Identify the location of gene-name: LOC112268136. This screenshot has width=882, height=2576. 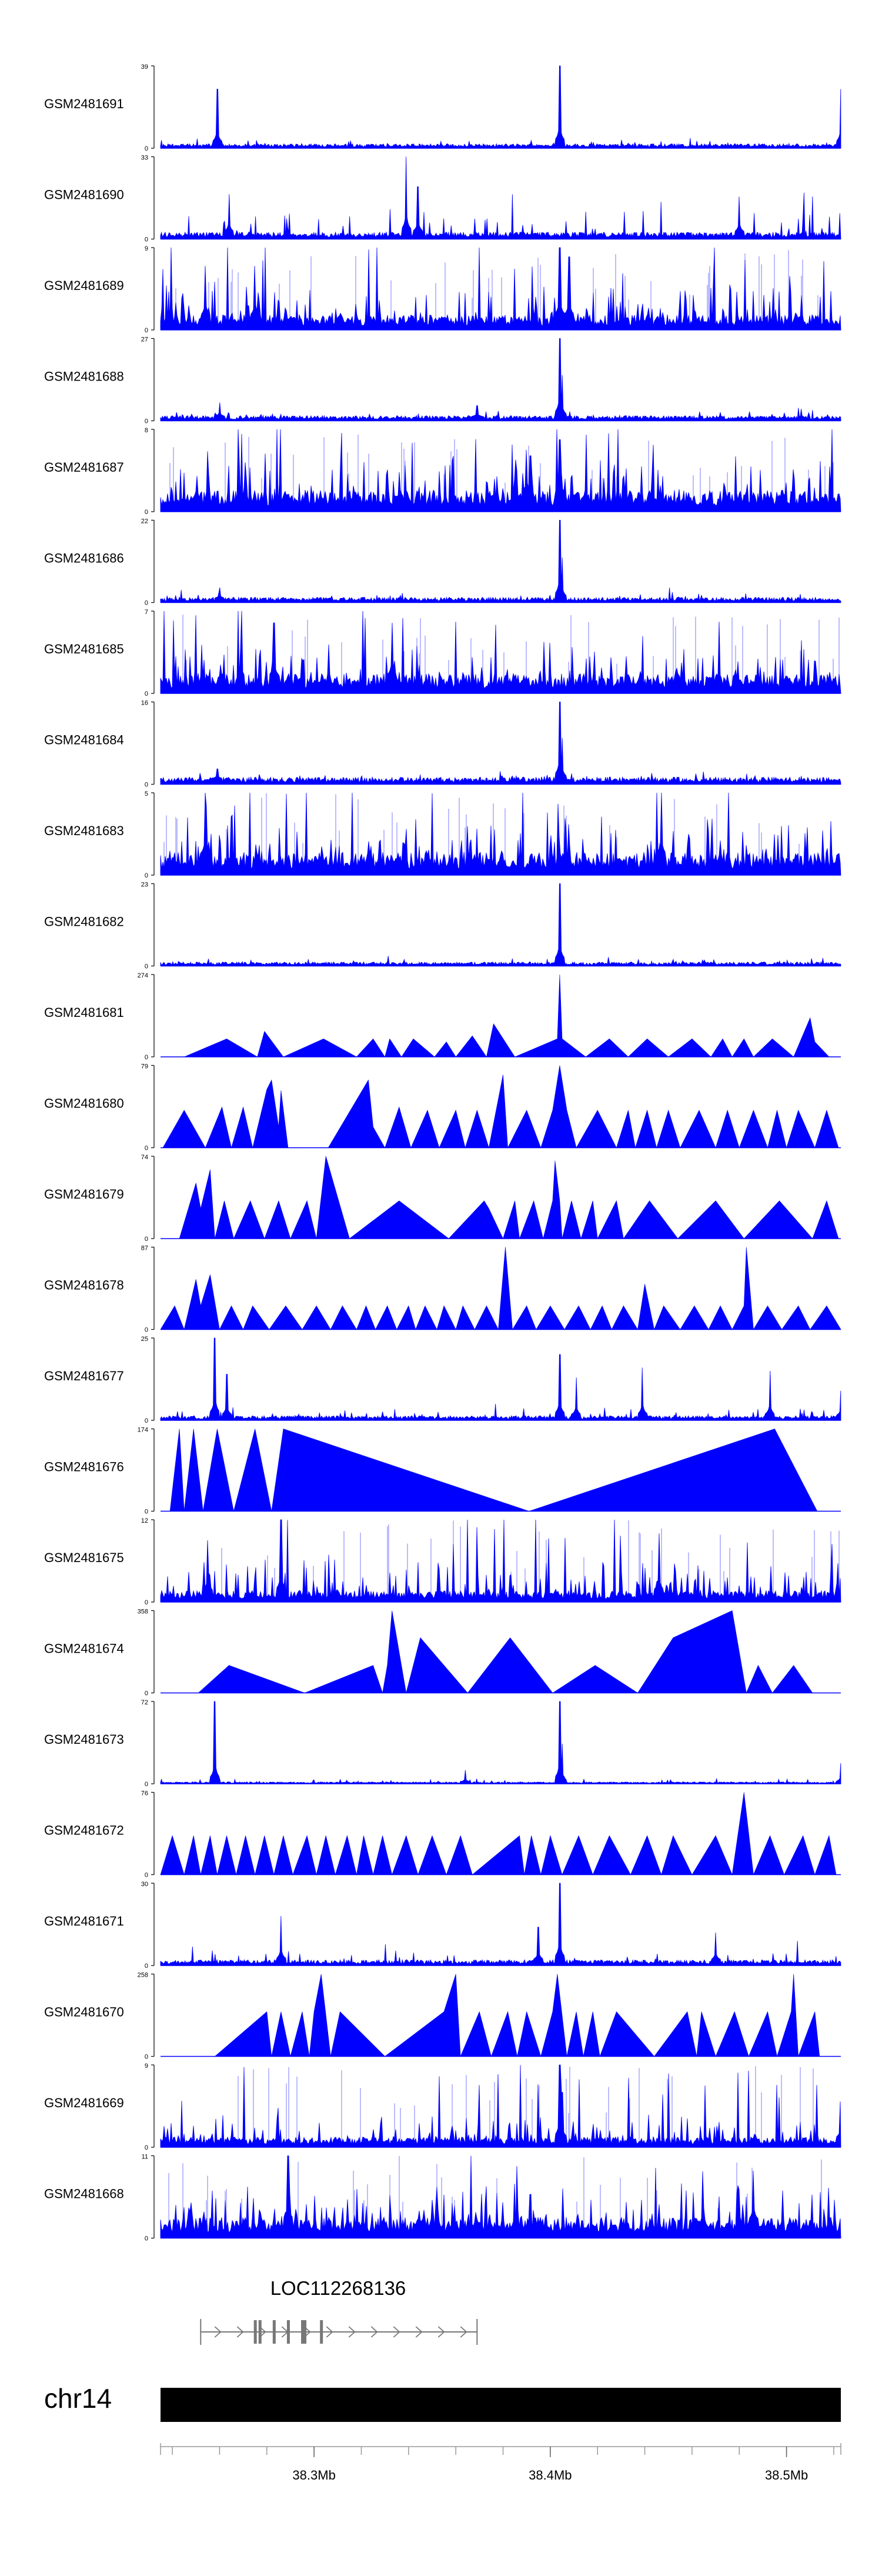
(338, 2288).